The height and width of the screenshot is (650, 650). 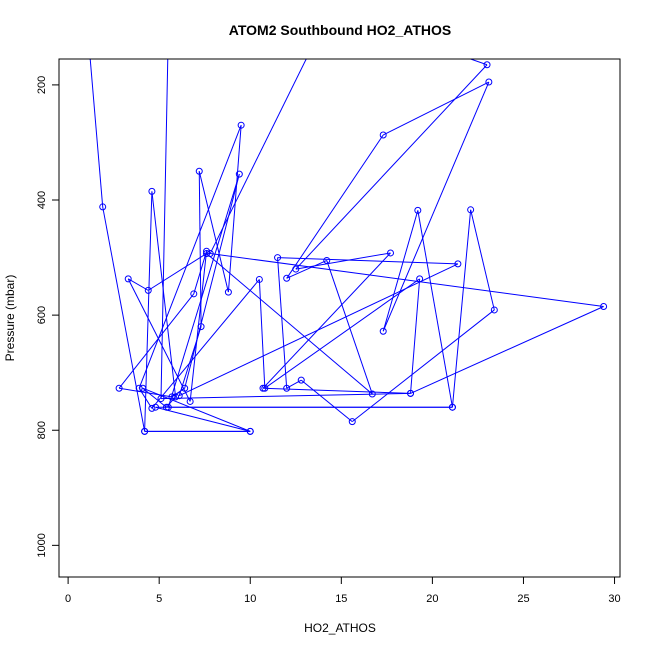 I want to click on y-tick-label: 1000, so click(x=42, y=545).